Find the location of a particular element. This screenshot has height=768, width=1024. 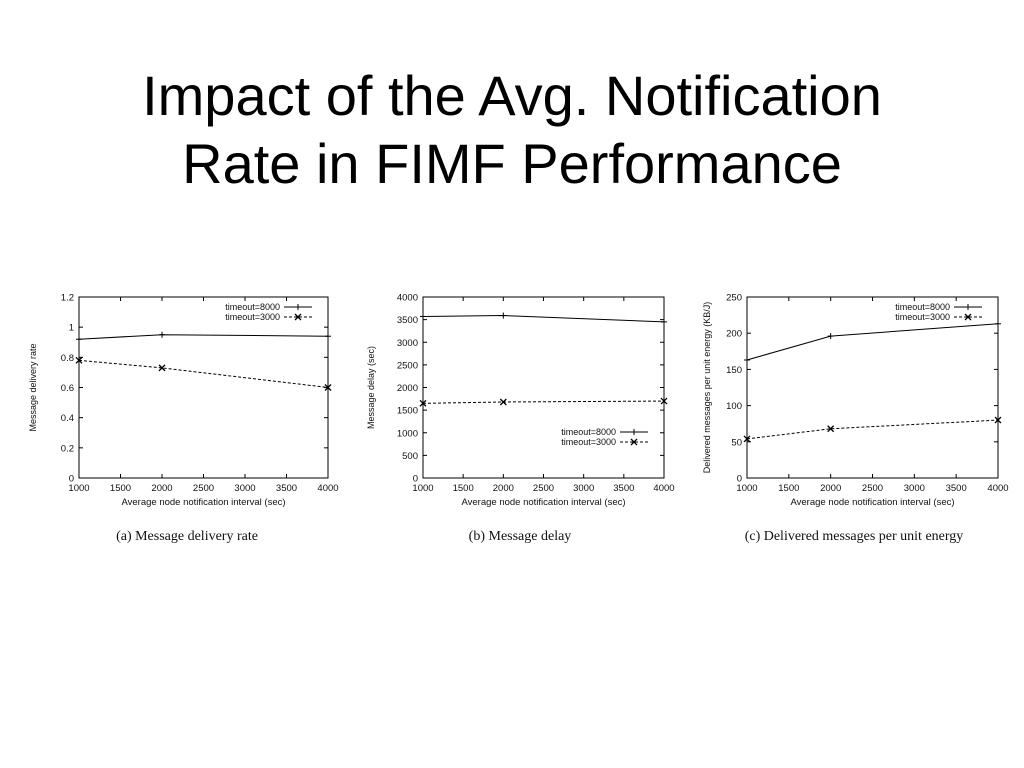

y-tick-label: 500 is located at coordinates (410, 456).